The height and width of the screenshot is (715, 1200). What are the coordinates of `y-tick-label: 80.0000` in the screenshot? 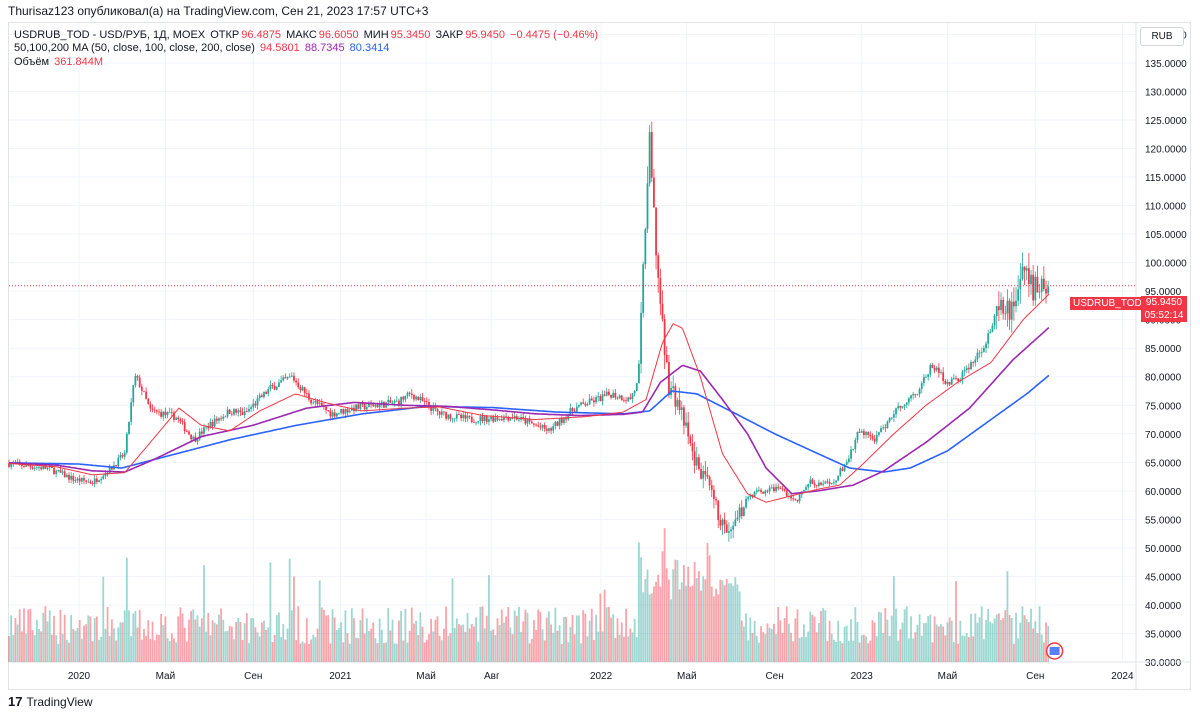 It's located at (1163, 378).